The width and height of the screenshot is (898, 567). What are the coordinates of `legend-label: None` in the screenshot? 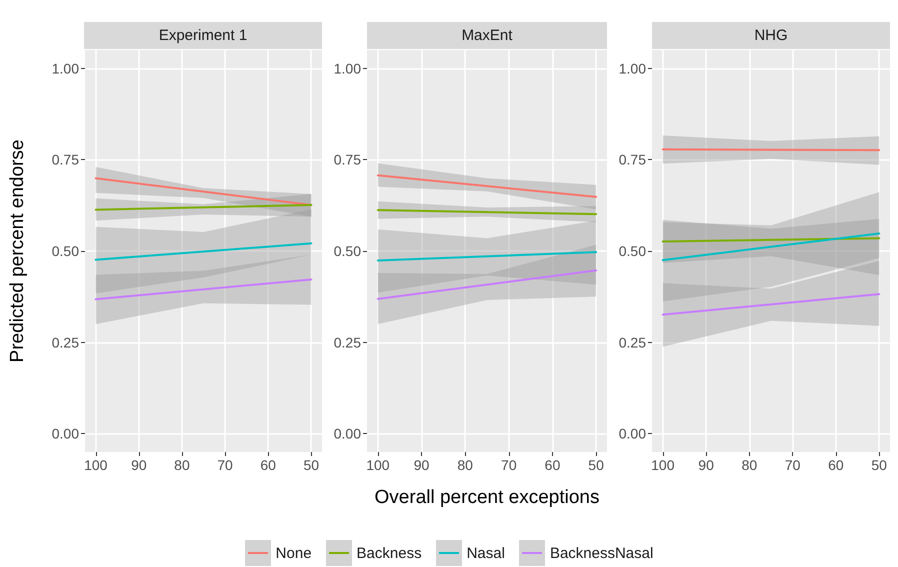 It's located at (294, 553).